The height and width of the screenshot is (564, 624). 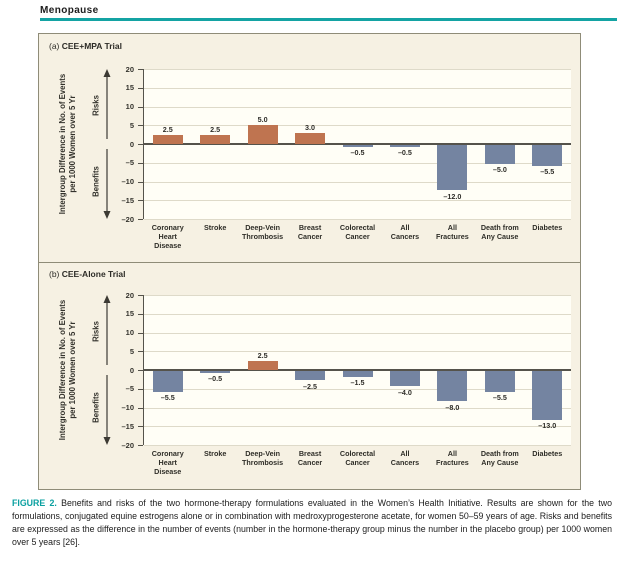 What do you see at coordinates (547, 426) in the screenshot?
I see `bar-value-label: –13.0` at bounding box center [547, 426].